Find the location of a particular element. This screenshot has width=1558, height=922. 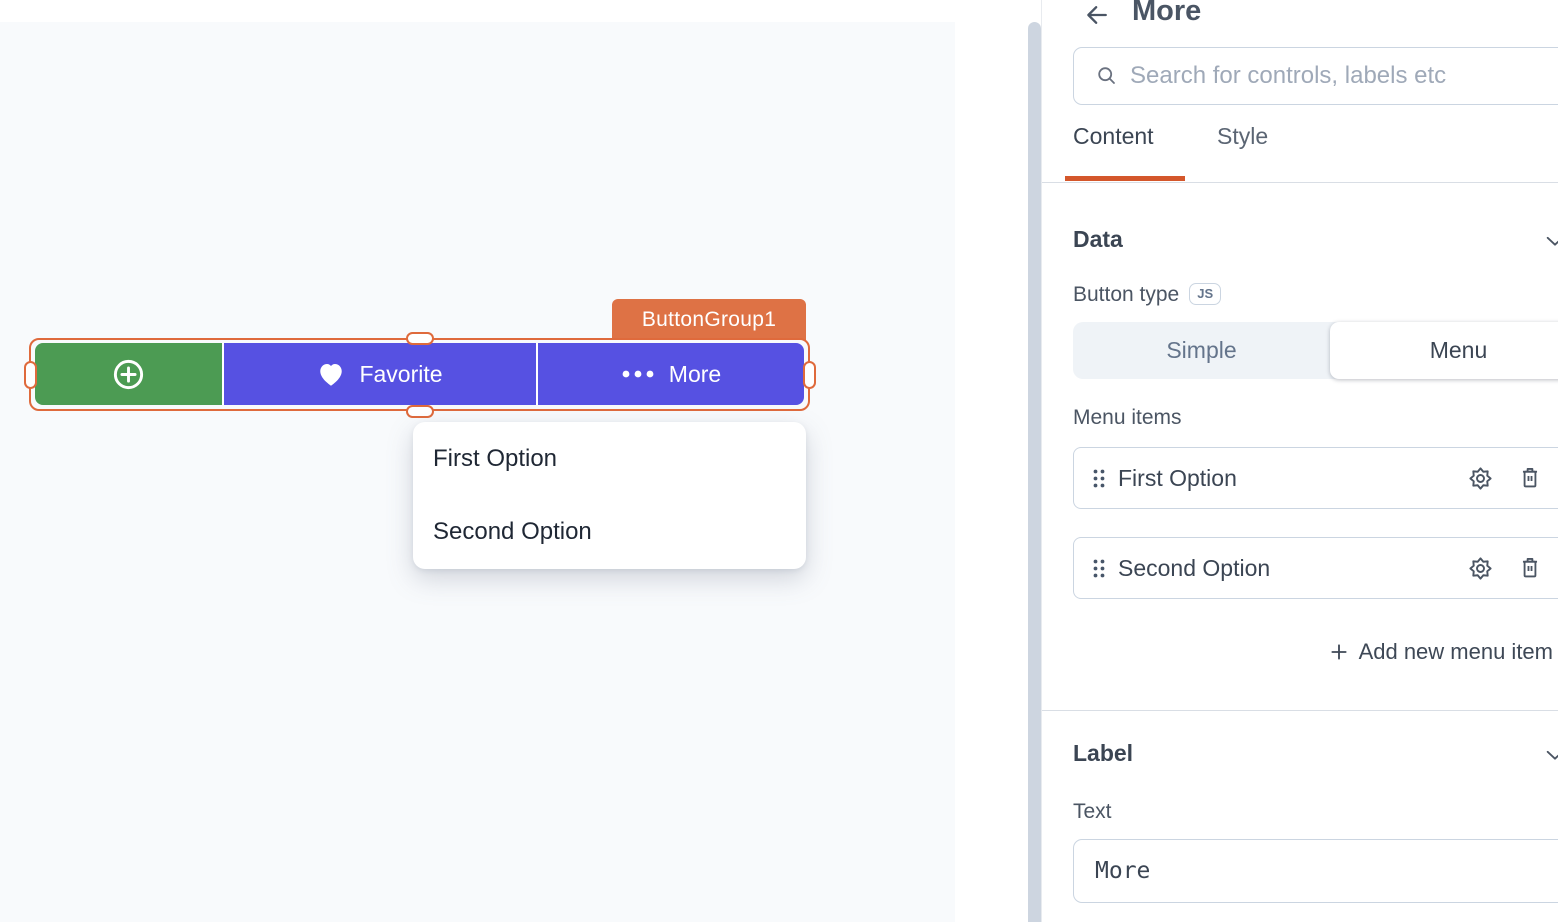

add-new-menu-item-button: Add new menu item is located at coordinates (1441, 652).